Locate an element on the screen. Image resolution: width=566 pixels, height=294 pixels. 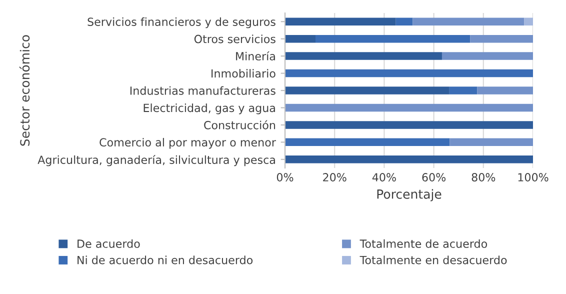
x-tick-label: 100% is located at coordinates (533, 177).